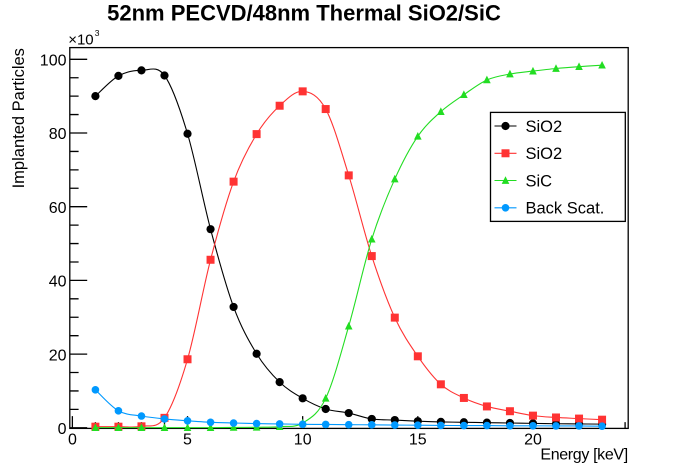 This screenshot has width=698, height=476. What do you see at coordinates (53, 61) in the screenshot?
I see `svg-text: 100` at bounding box center [53, 61].